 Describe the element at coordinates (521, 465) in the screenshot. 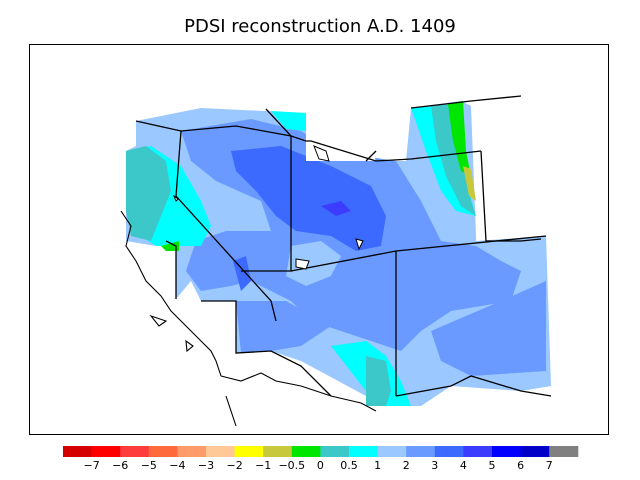

I see `legend-label: 6` at that location.